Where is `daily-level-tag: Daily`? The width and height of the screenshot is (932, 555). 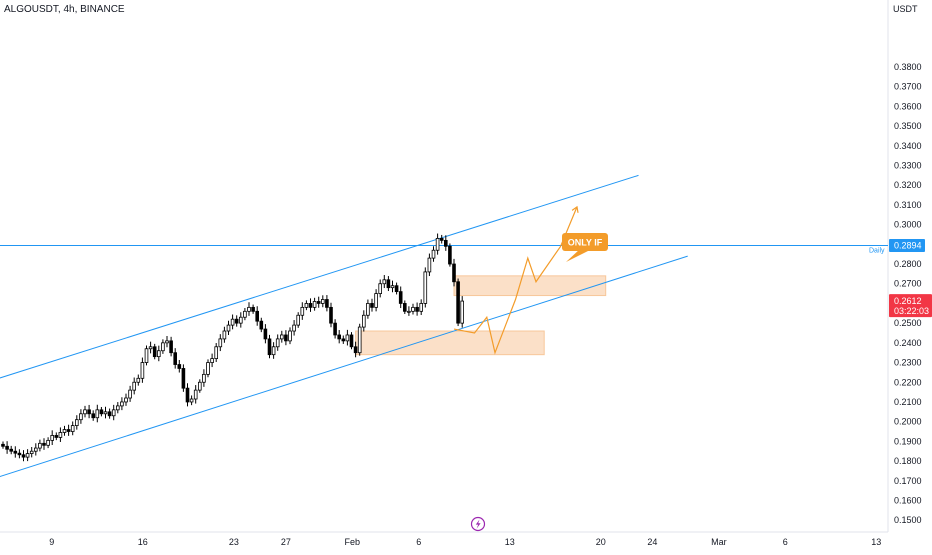 daily-level-tag: Daily is located at coordinates (877, 251).